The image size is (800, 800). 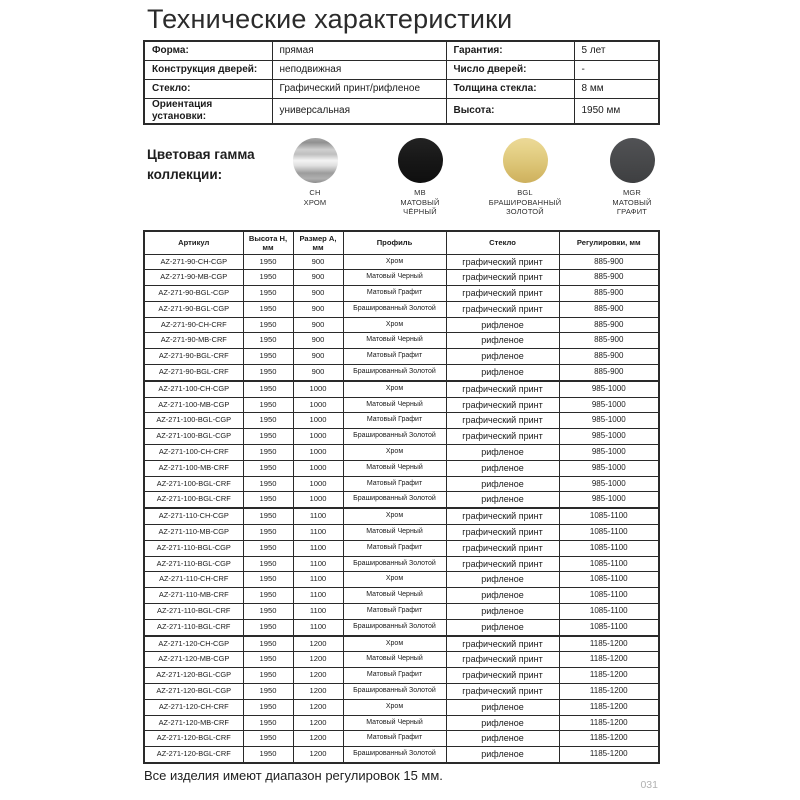 I want to click on spec-value: -, so click(x=616, y=69).